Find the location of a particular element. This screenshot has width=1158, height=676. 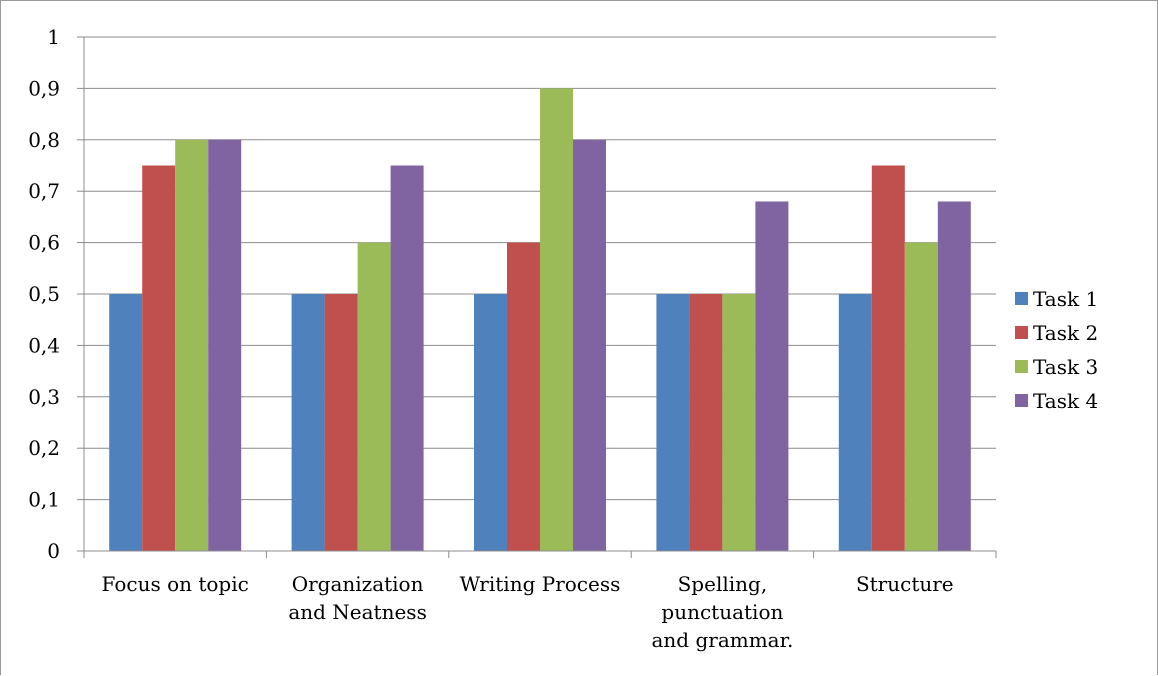

y-tick-label: 0,6 is located at coordinates (44, 243).